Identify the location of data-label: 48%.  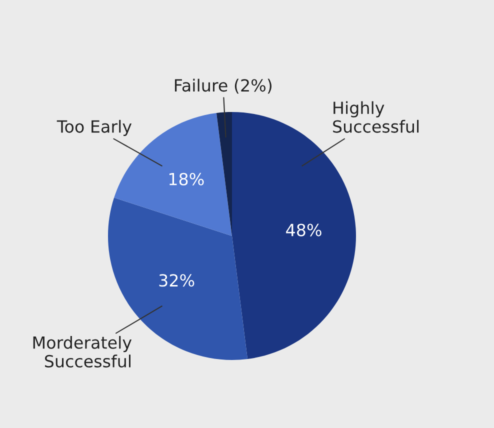
(304, 230).